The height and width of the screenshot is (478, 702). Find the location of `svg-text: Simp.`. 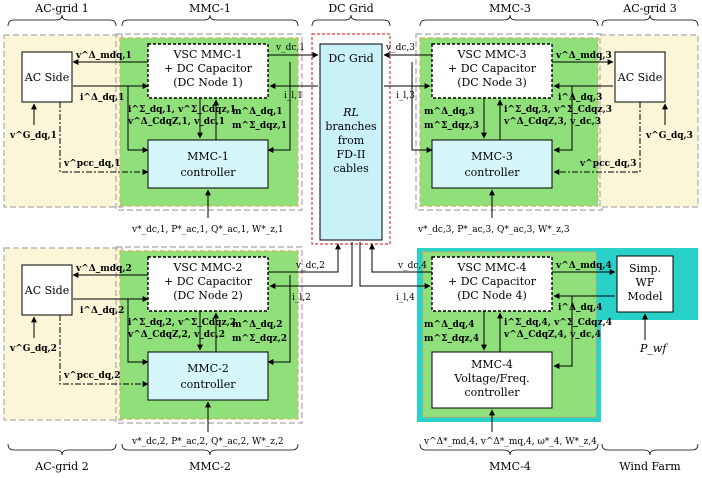

svg-text: Simp. is located at coordinates (645, 268).